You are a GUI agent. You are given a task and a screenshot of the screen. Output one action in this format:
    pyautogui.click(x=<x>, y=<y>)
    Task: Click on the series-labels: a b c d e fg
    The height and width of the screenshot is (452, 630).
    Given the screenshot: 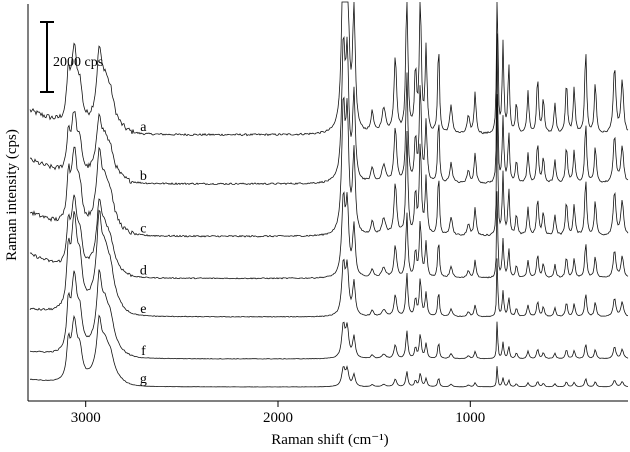 What is the action you would take?
    pyautogui.click(x=143, y=253)
    